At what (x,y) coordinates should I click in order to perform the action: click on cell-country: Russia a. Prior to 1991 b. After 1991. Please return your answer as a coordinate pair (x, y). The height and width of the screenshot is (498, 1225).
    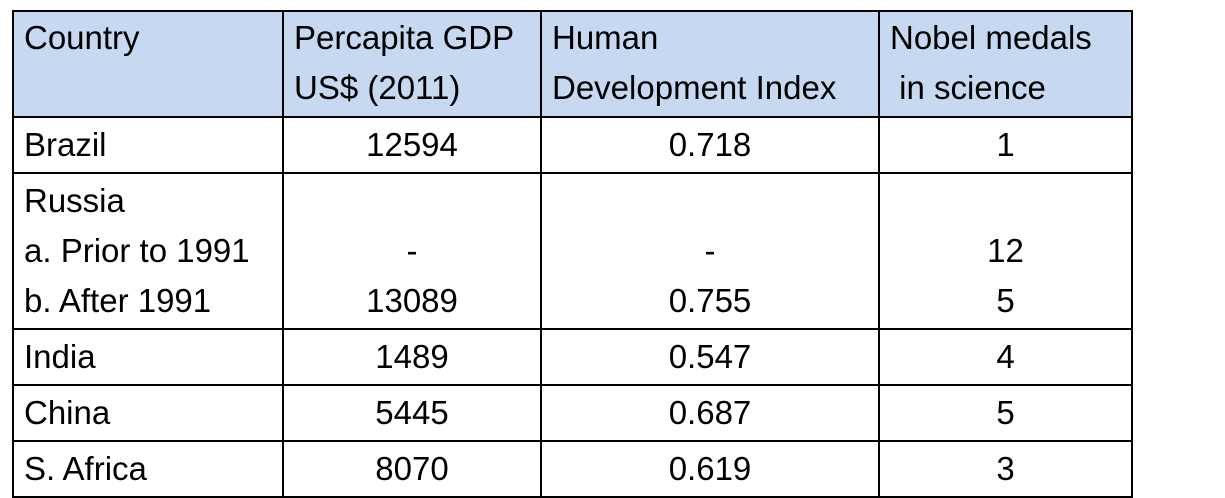
    Looking at the image, I should click on (148, 251).